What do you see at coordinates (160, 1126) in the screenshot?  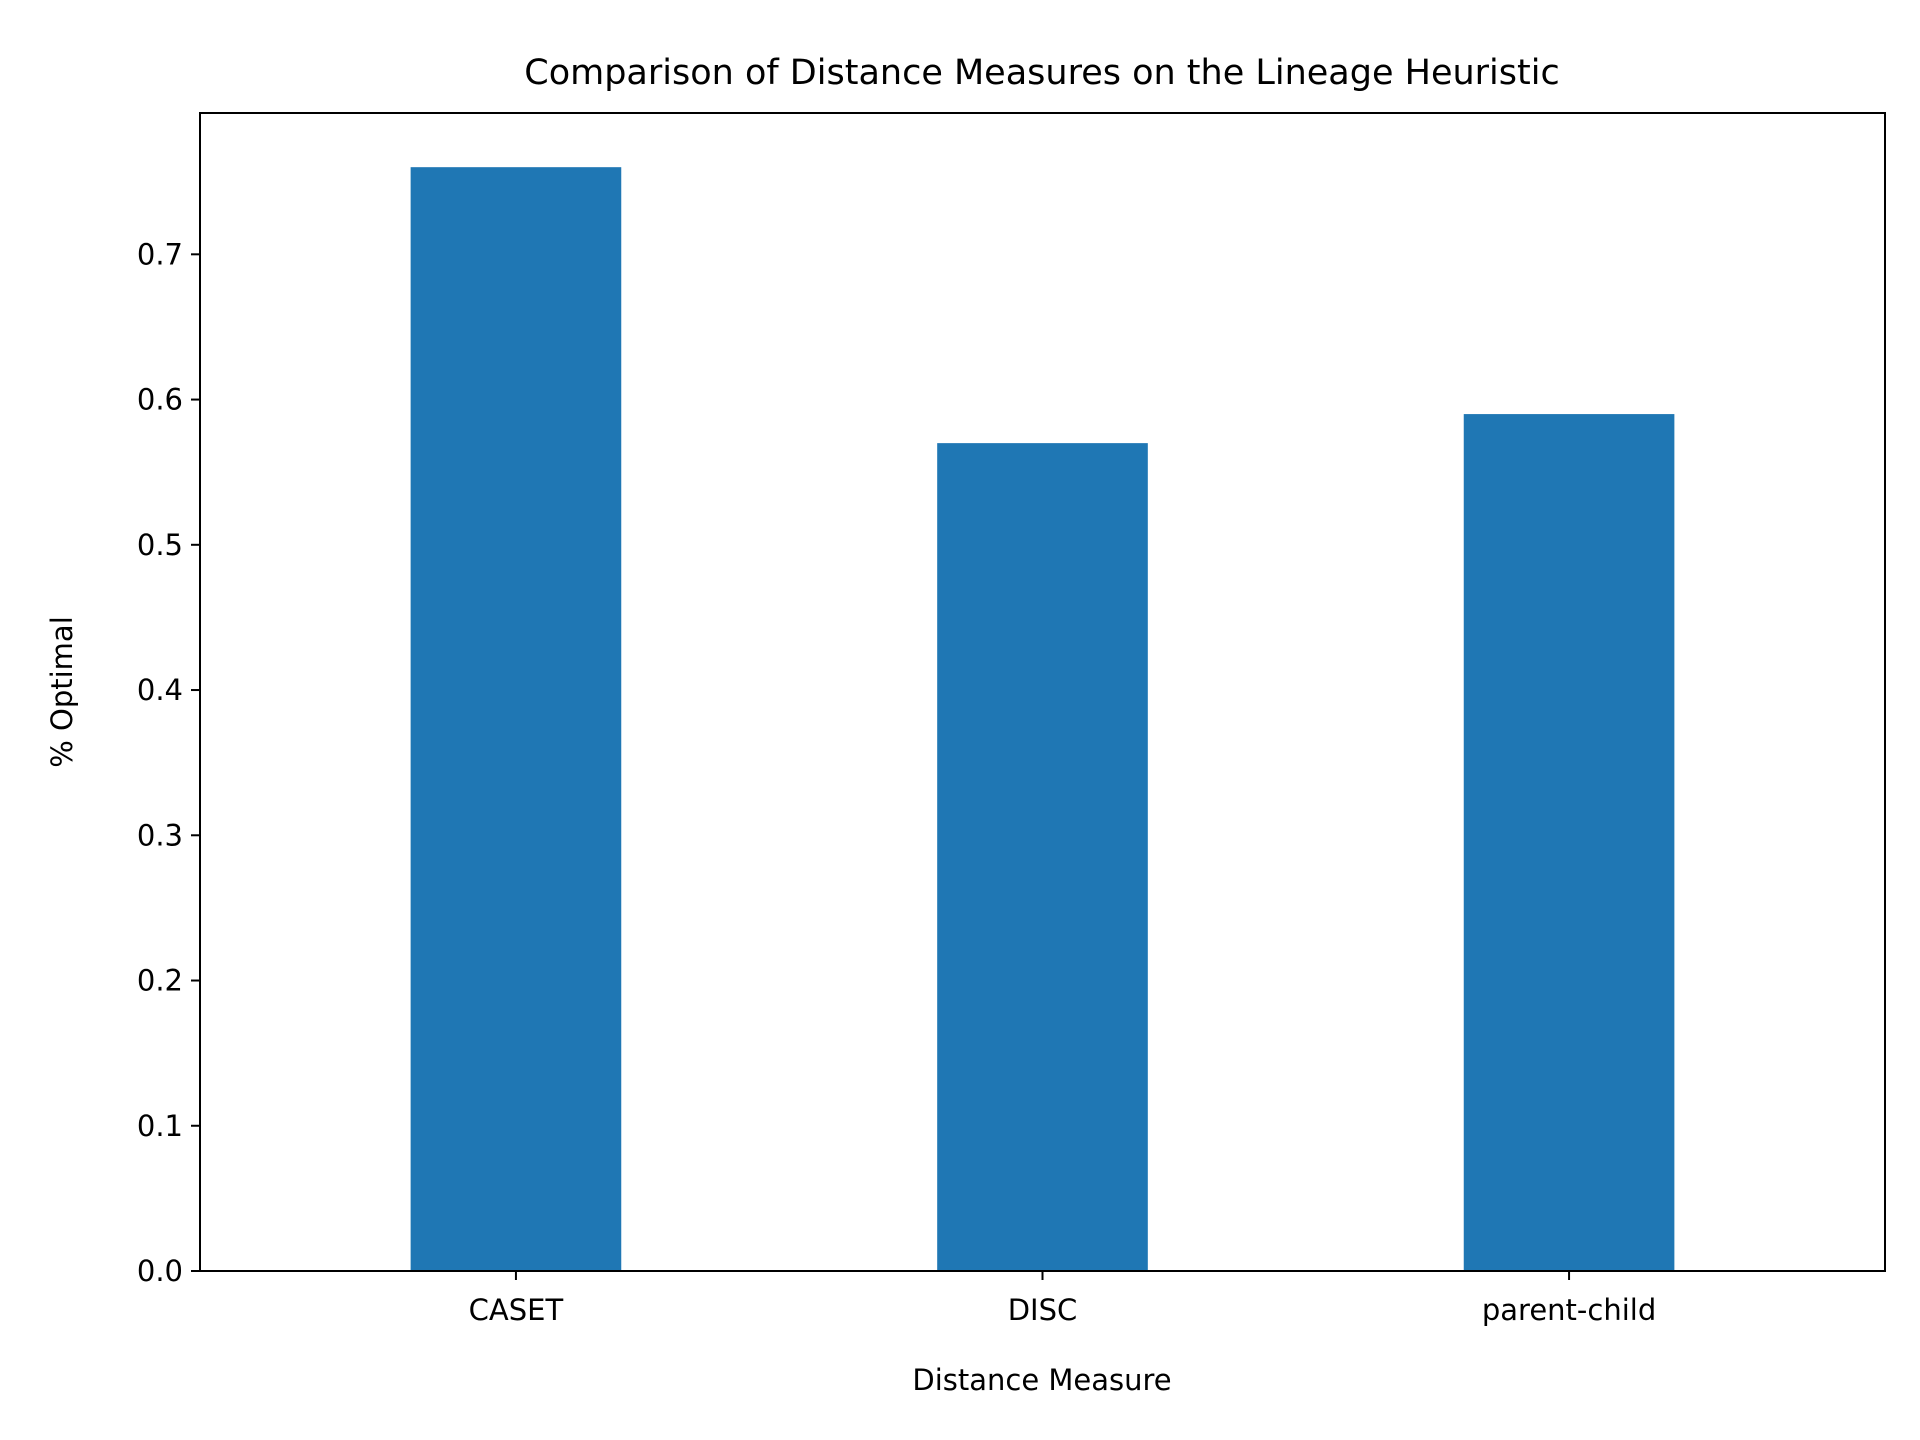 I see `y-tick-label: 0.1` at bounding box center [160, 1126].